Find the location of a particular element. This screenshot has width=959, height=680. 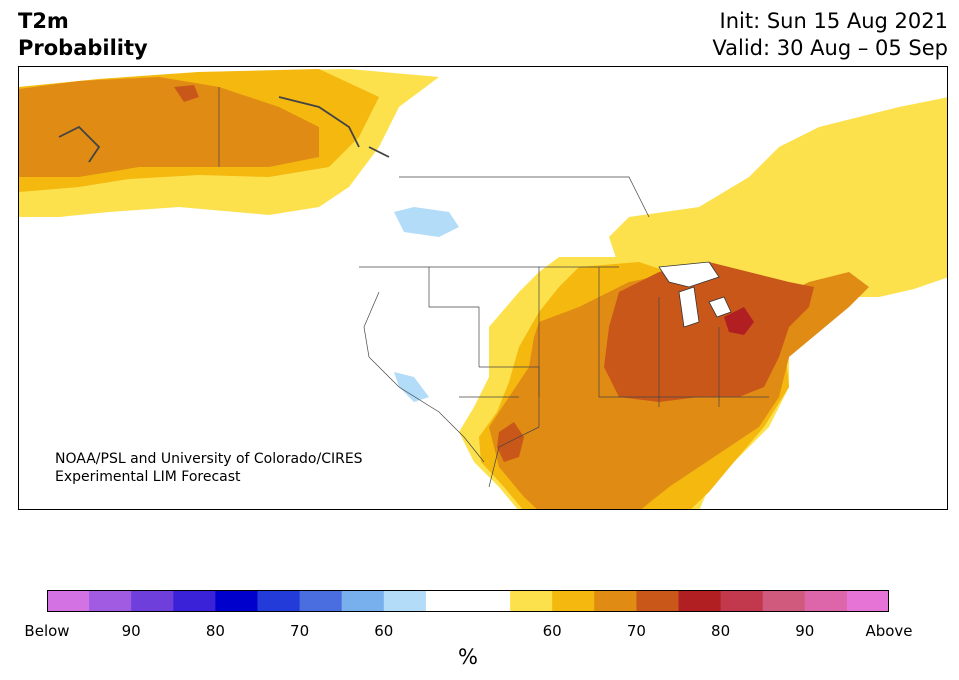

colorbar is located at coordinates (468, 601).